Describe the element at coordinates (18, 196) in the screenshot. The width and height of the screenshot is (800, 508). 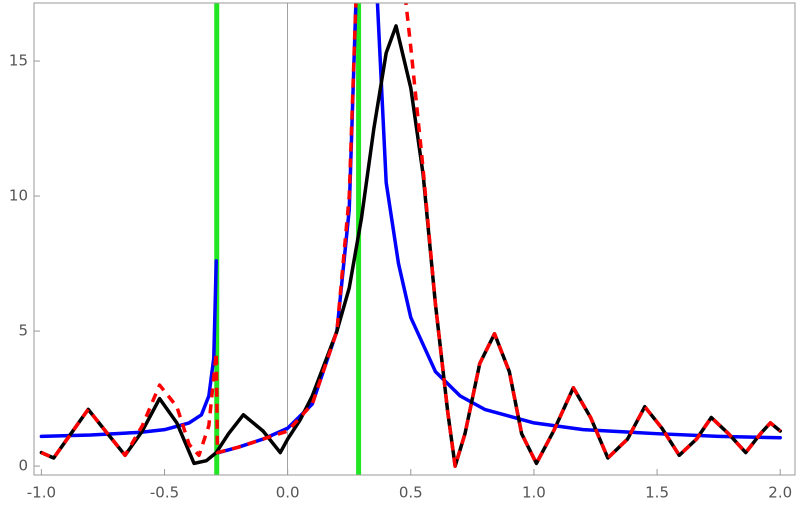
I see `y-tick-label: 10` at that location.